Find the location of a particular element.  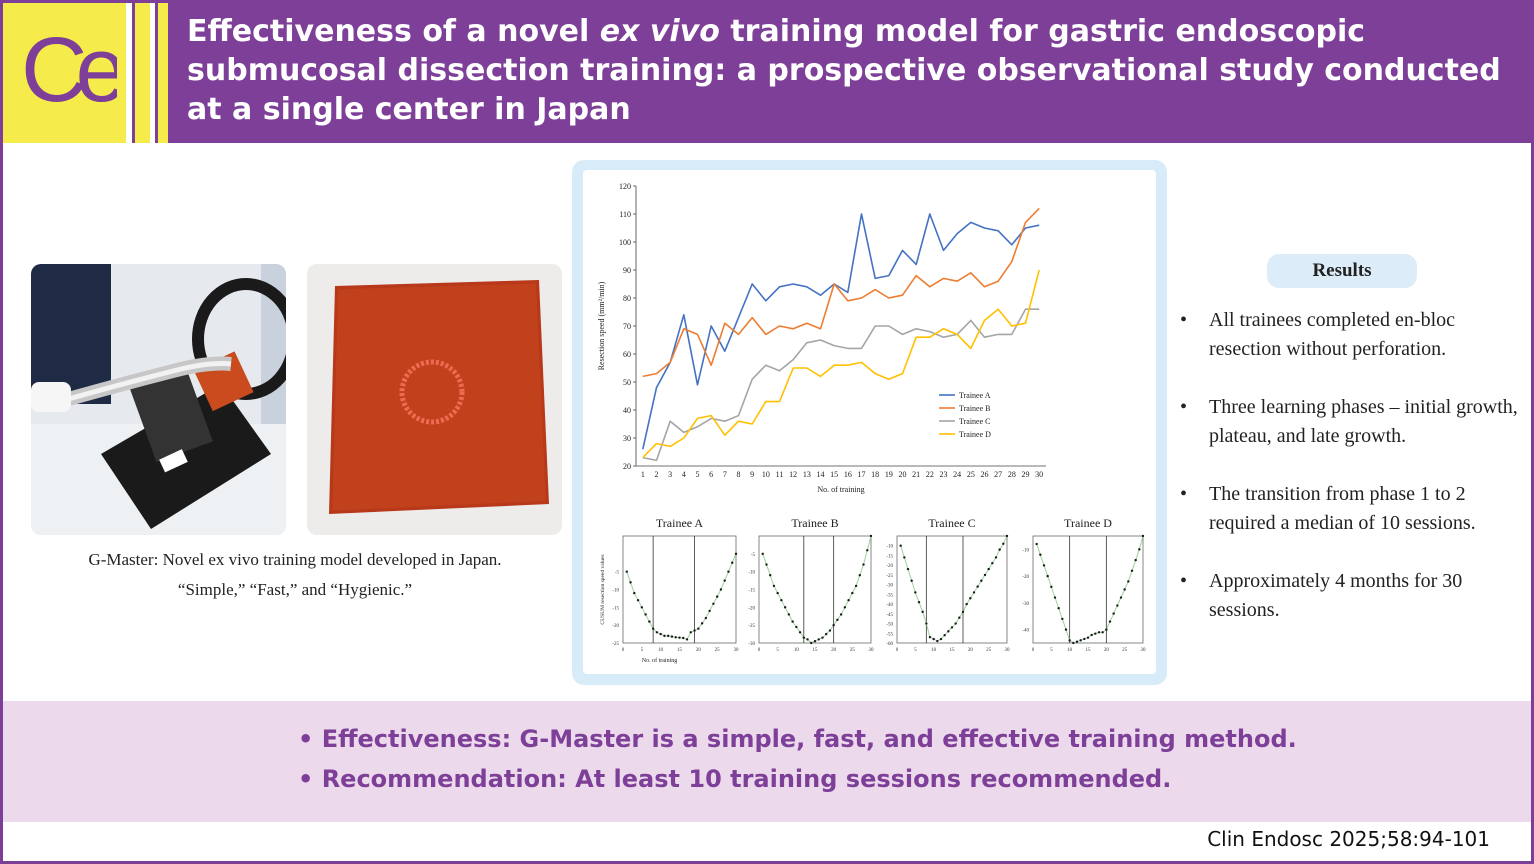

x-tick-label: 16 is located at coordinates (848, 474).